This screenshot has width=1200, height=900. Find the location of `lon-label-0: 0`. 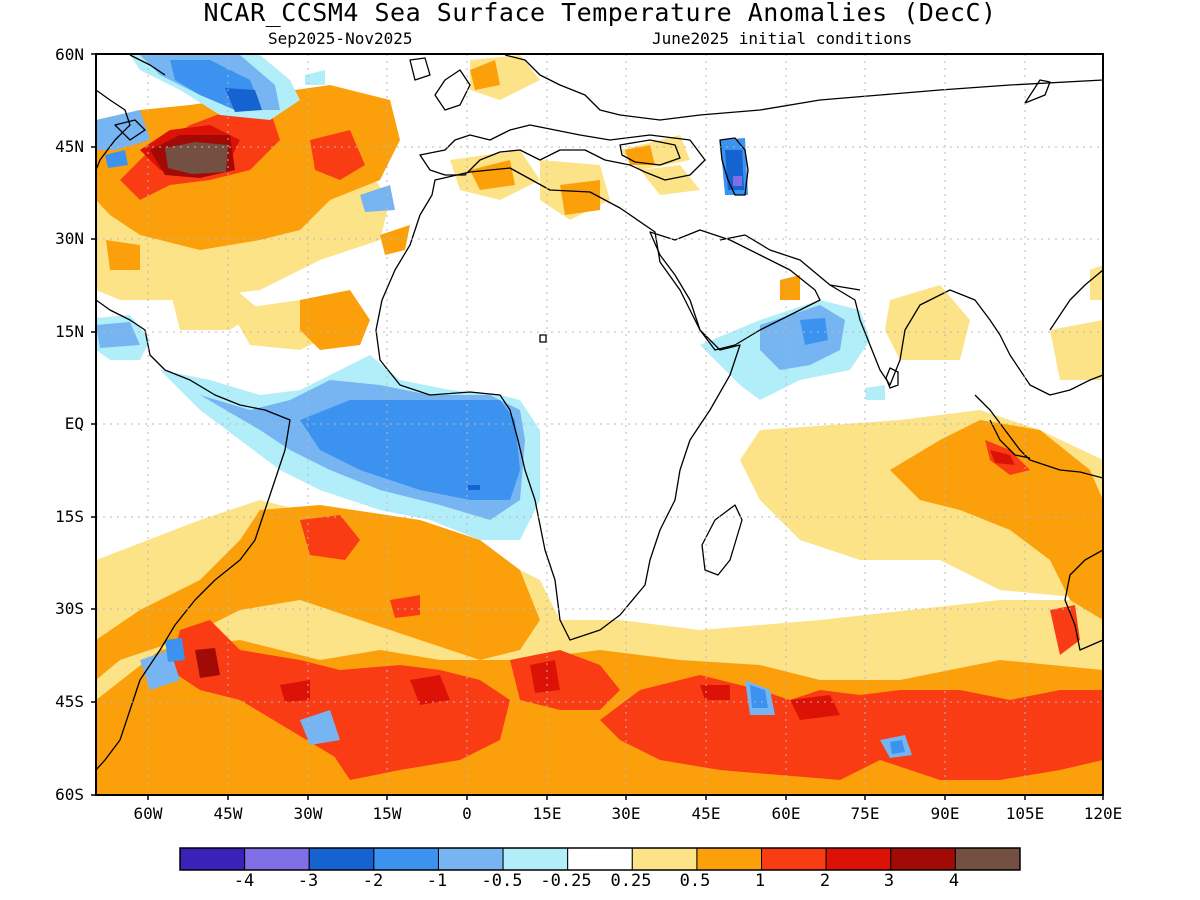

lon-label-0: 0 is located at coordinates (467, 813).